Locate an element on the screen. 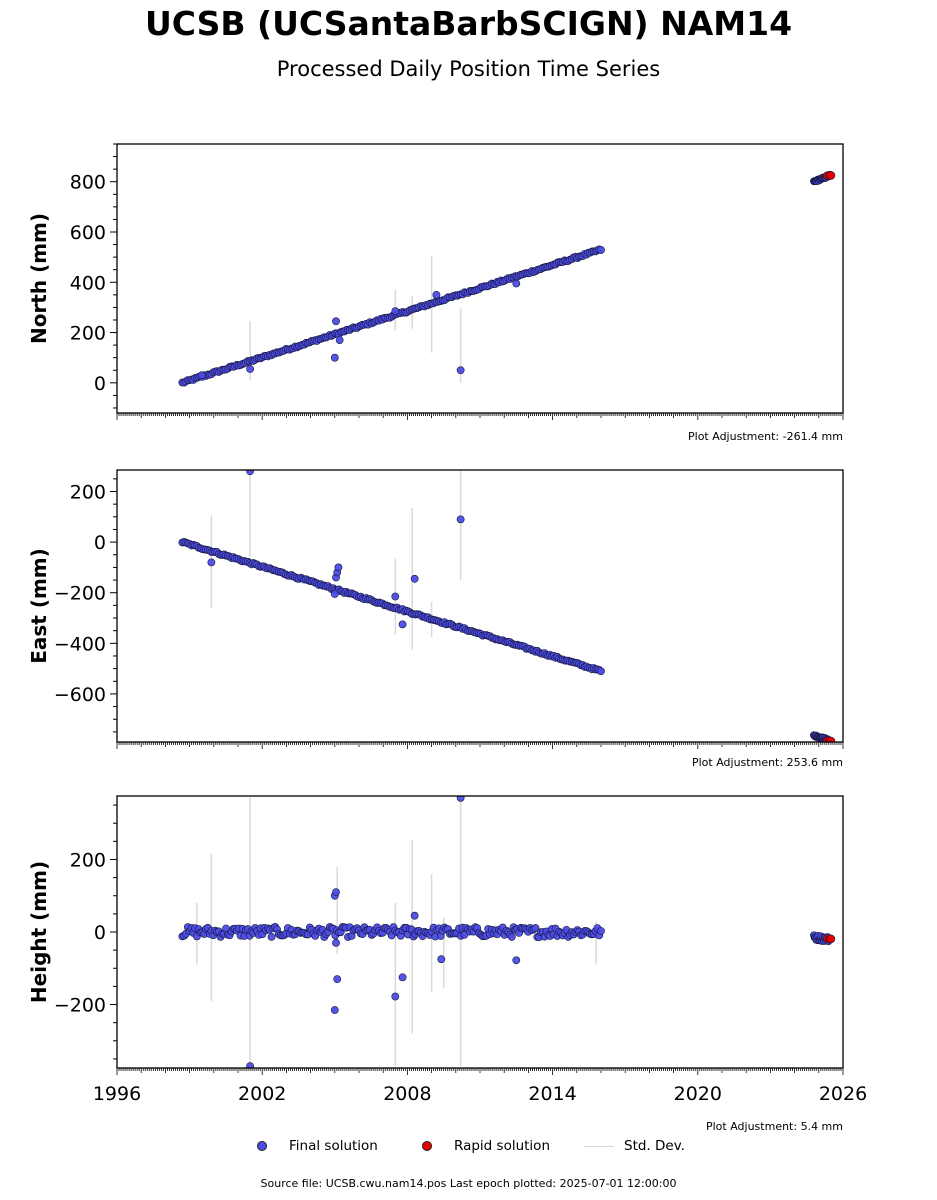 The height and width of the screenshot is (1200, 937). legend-rapid: Rapid solution is located at coordinates (486, 1146).